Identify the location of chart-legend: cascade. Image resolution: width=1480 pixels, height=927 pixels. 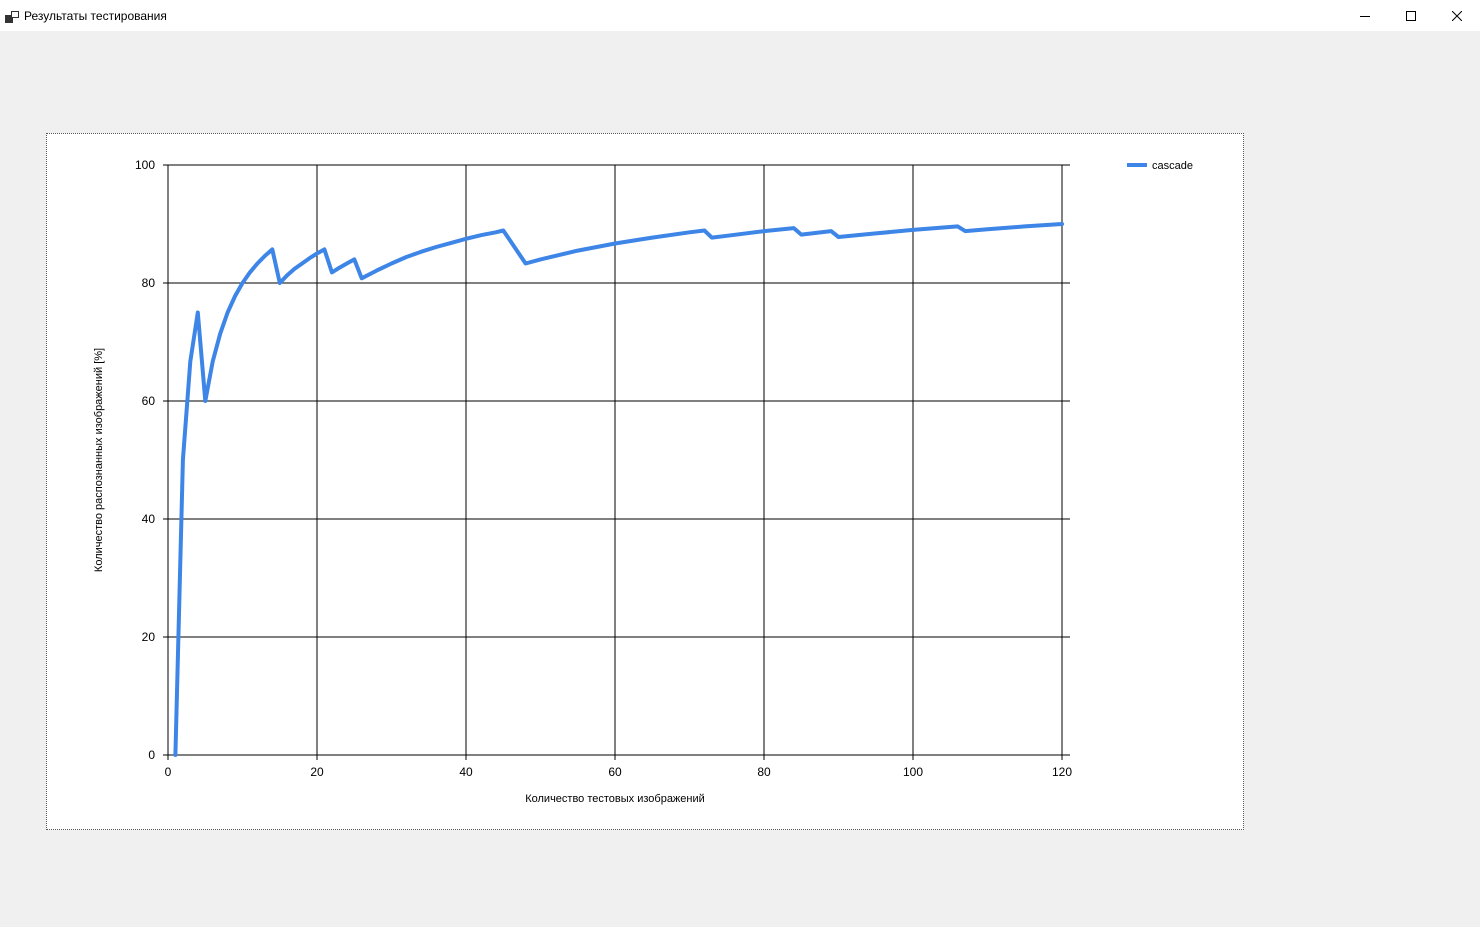
(1160, 166).